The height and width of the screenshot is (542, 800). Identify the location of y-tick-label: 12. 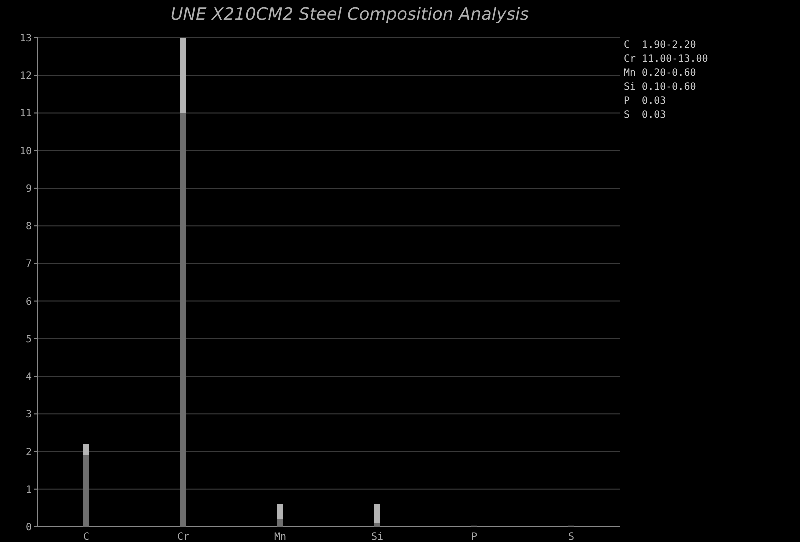
(26, 76).